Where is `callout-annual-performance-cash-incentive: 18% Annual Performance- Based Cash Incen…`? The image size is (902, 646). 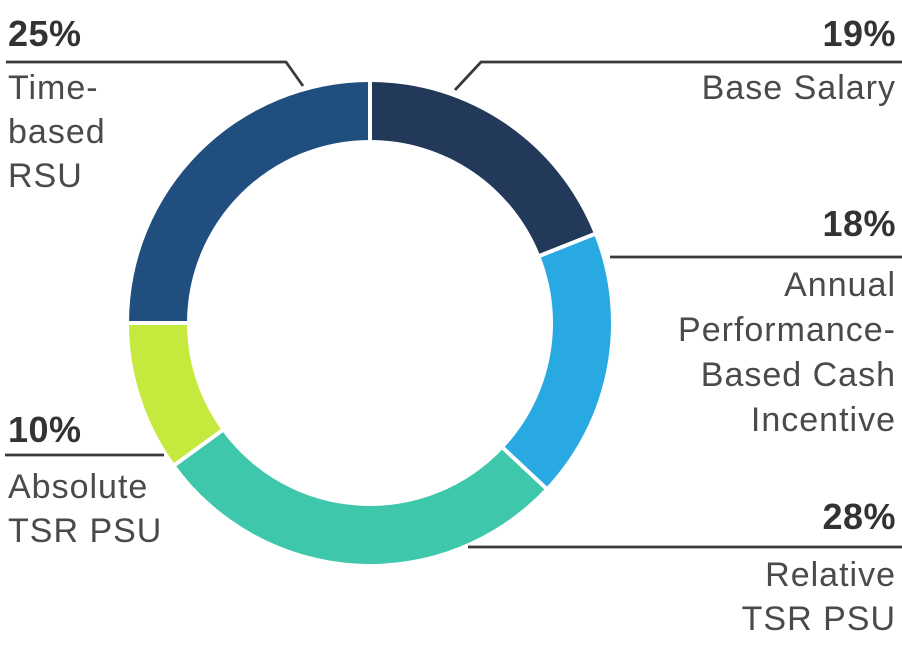 callout-annual-performance-cash-incentive: 18% Annual Performance- Based Cash Incen… is located at coordinates (787, 323).